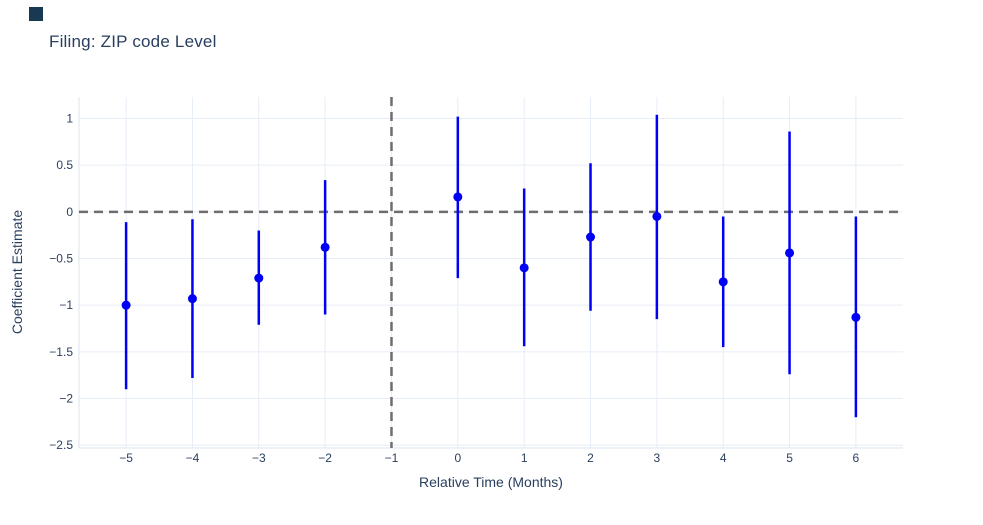  Describe the element at coordinates (325, 458) in the screenshot. I see `x-tick-label: −2` at that location.